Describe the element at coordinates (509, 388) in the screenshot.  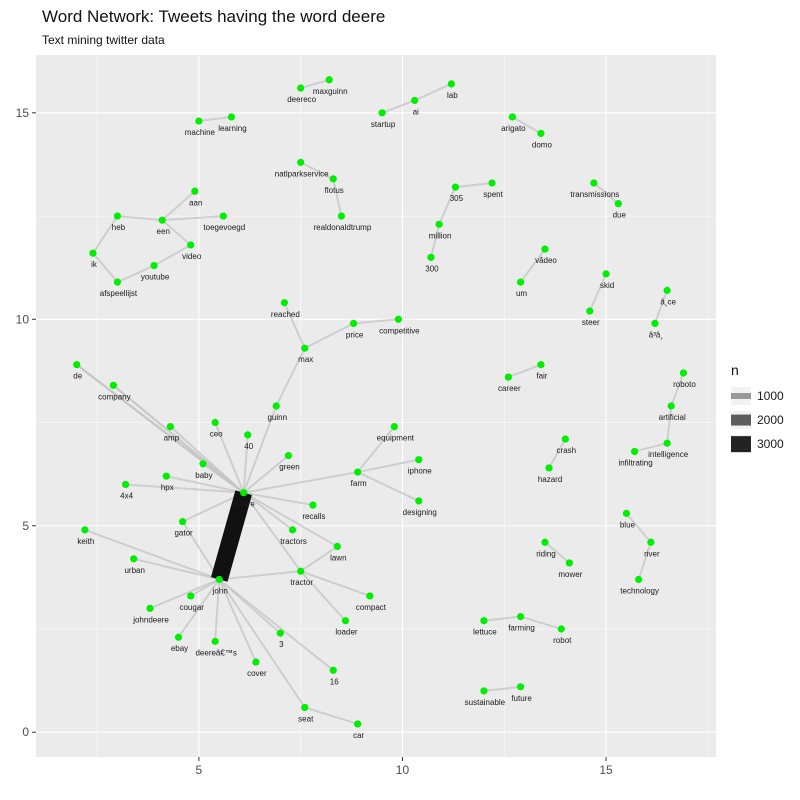
I see `node-label: career` at that location.